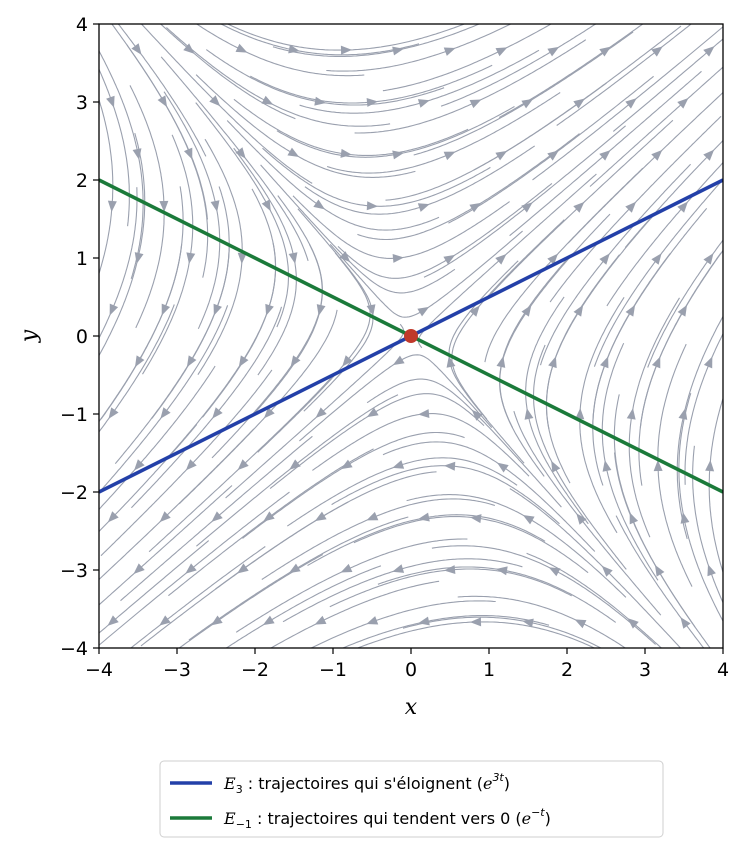 This screenshot has height=852, width=746. Describe the element at coordinates (177, 670) in the screenshot. I see `x-tick-label: −3` at that location.